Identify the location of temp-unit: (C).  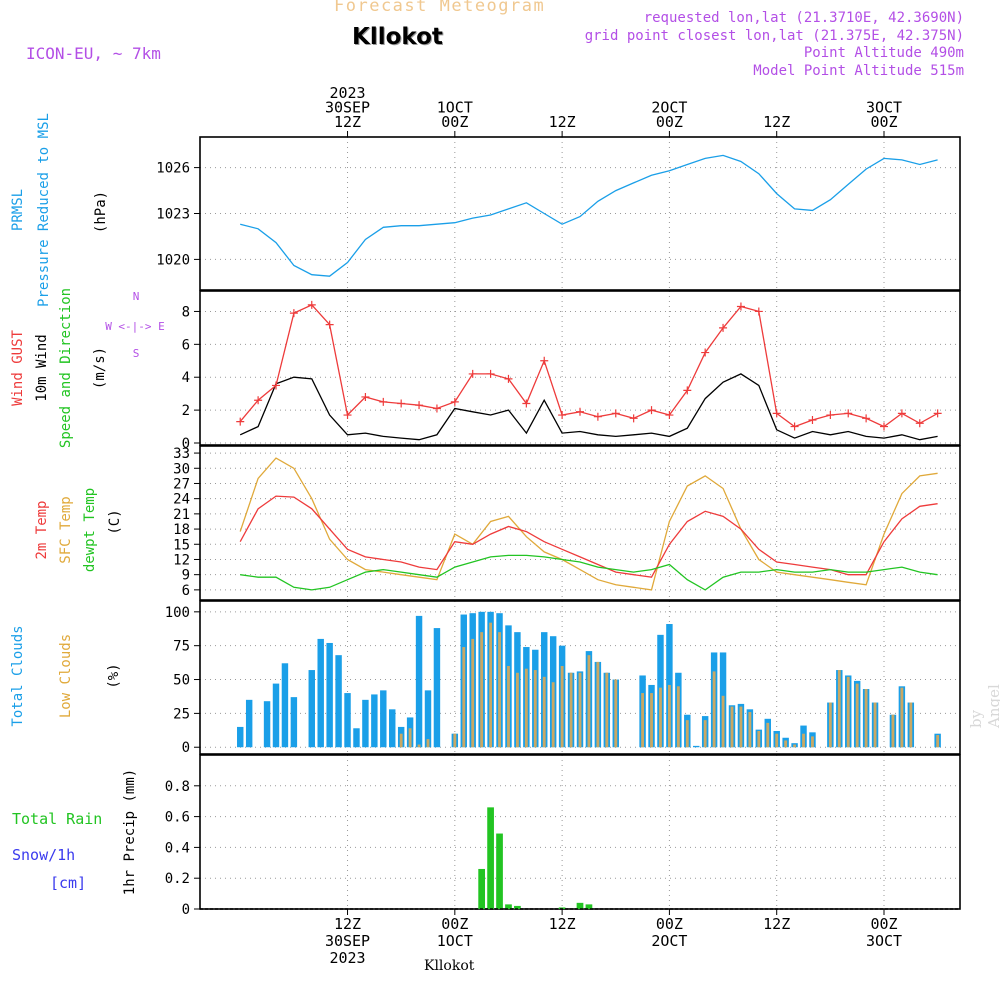
(115, 521).